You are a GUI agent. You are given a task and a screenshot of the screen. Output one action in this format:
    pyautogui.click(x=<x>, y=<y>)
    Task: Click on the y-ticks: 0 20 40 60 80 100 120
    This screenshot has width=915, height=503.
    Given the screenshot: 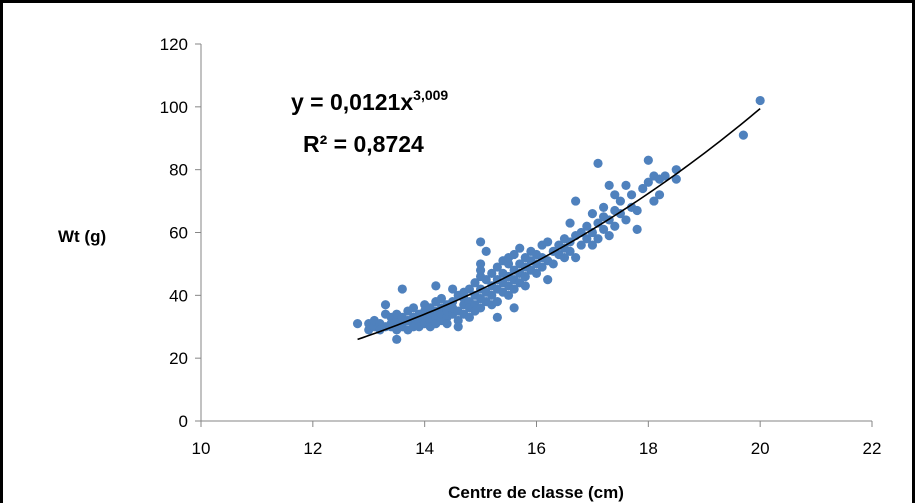 What is the action you would take?
    pyautogui.click(x=180, y=233)
    